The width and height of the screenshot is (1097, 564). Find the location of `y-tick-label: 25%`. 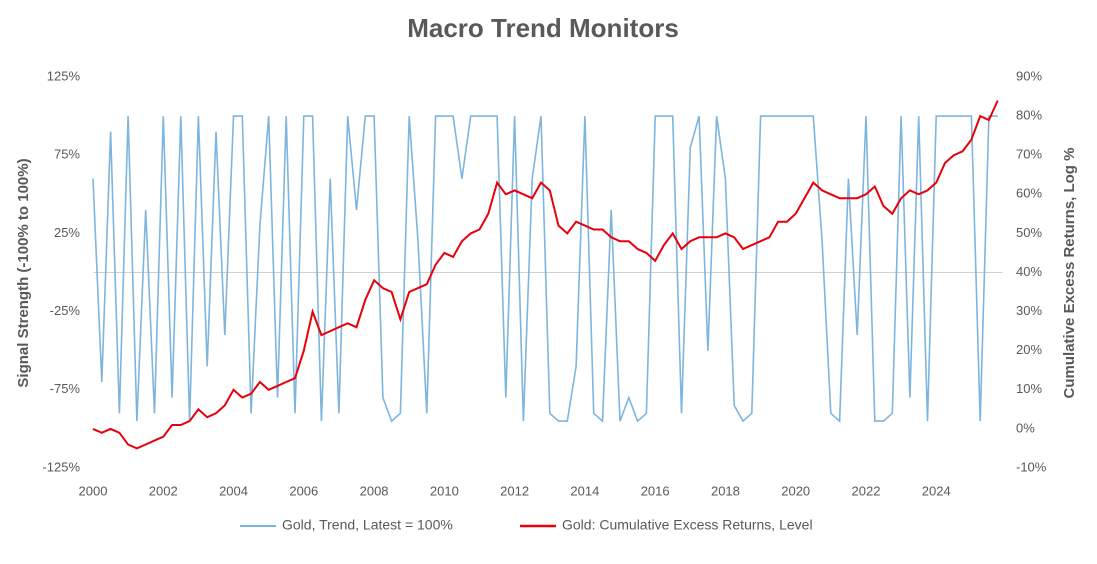

y-tick-label: 25% is located at coordinates (67, 232).